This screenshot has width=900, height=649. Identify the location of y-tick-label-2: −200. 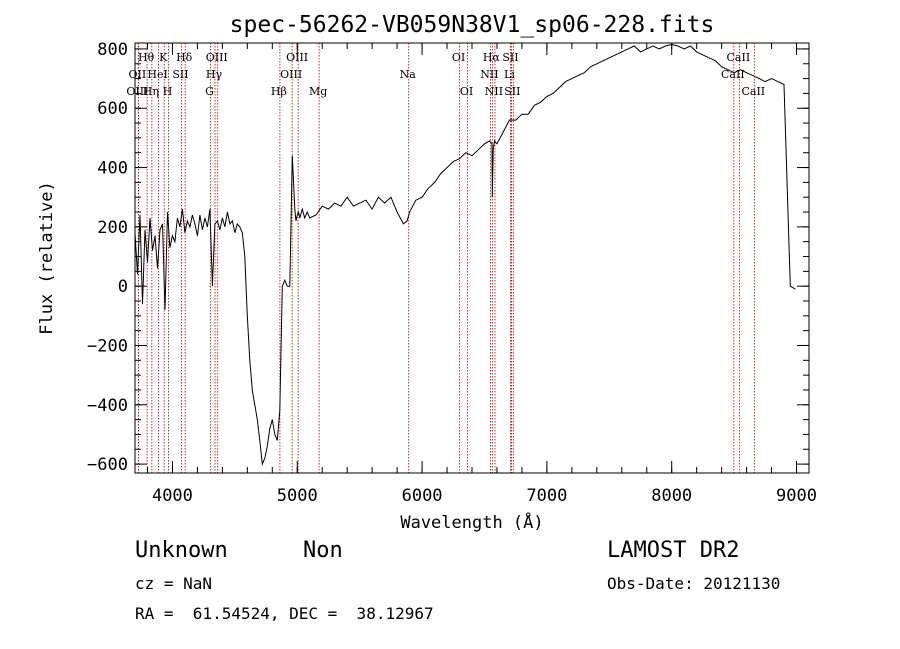
(107, 346).